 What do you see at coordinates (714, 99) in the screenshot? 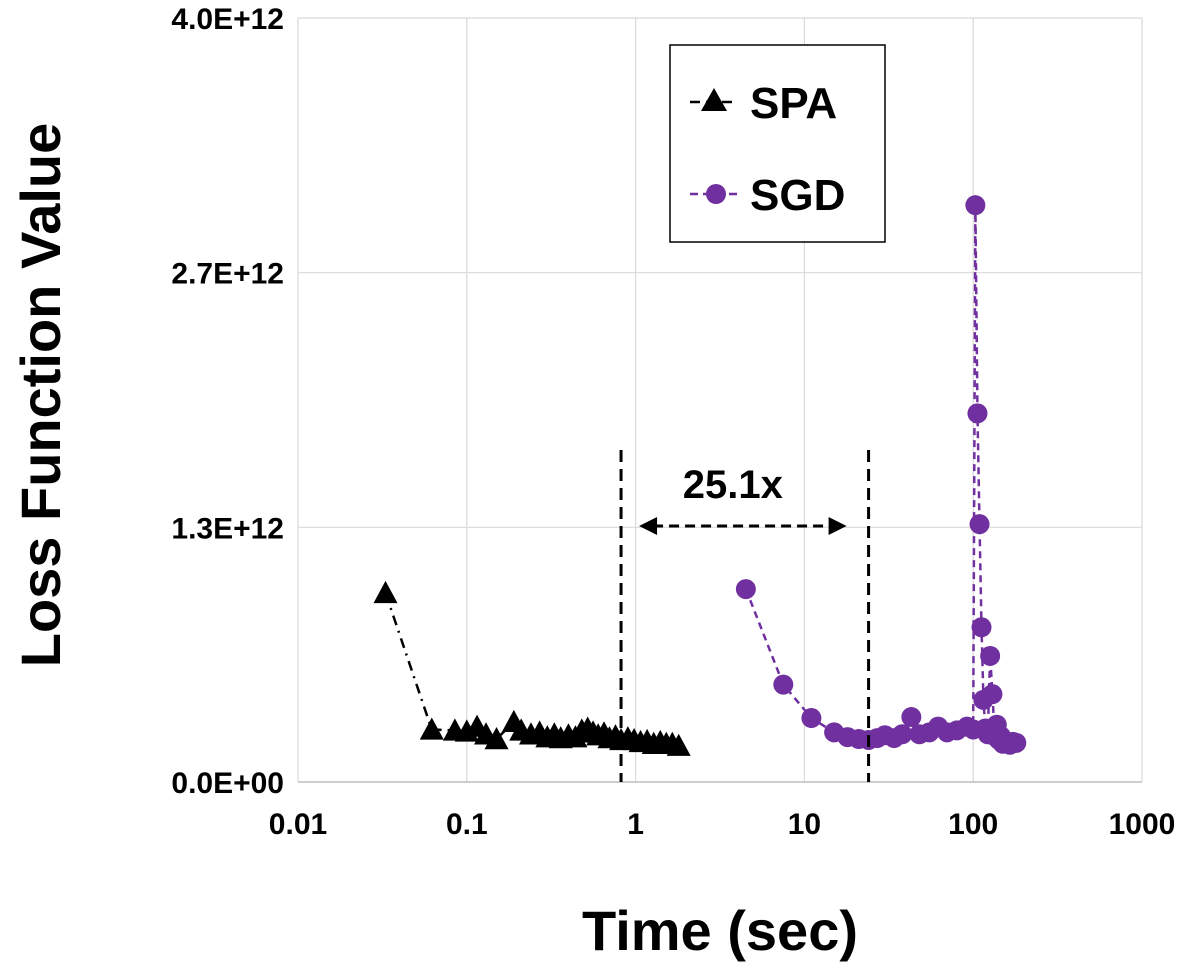
I see `legend-spa-triangle-marker` at bounding box center [714, 99].